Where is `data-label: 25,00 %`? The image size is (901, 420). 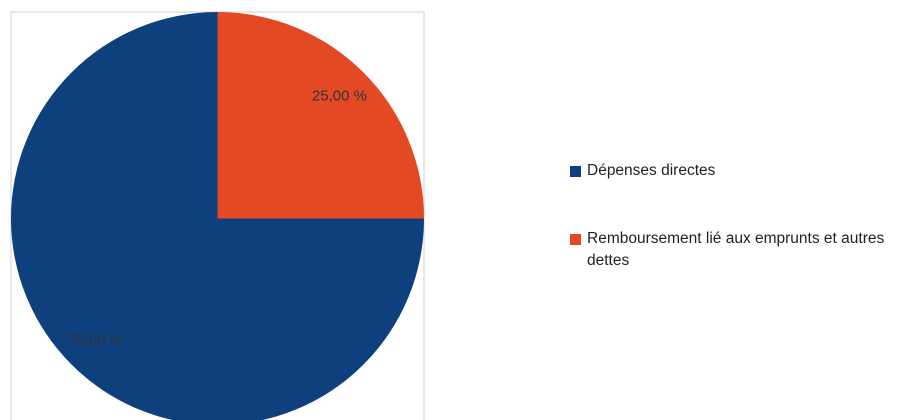
data-label: 25,00 % is located at coordinates (339, 96).